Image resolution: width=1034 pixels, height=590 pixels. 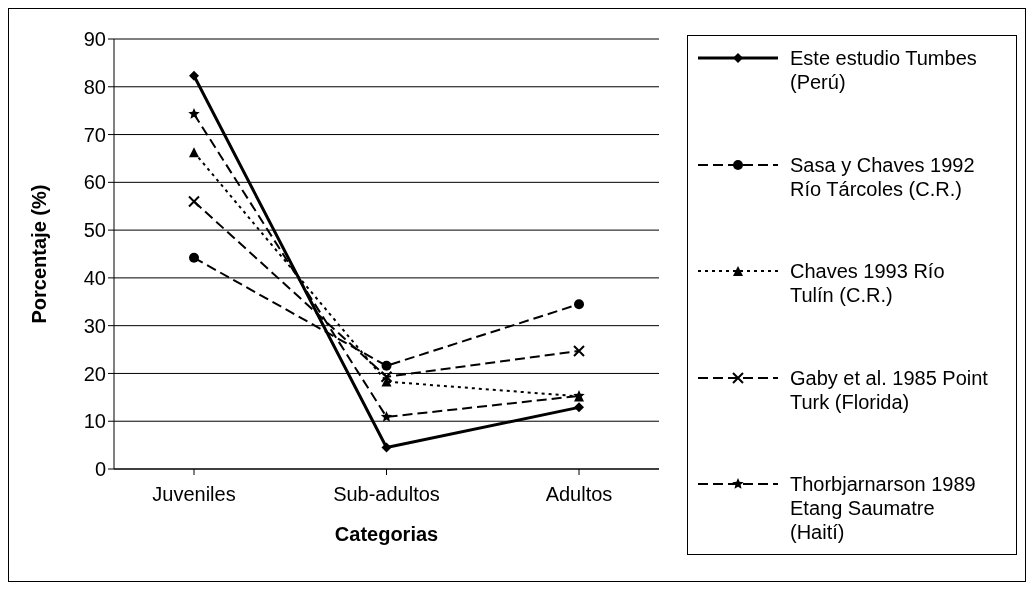 I want to click on x-axis-title: Categorias, so click(x=386, y=534).